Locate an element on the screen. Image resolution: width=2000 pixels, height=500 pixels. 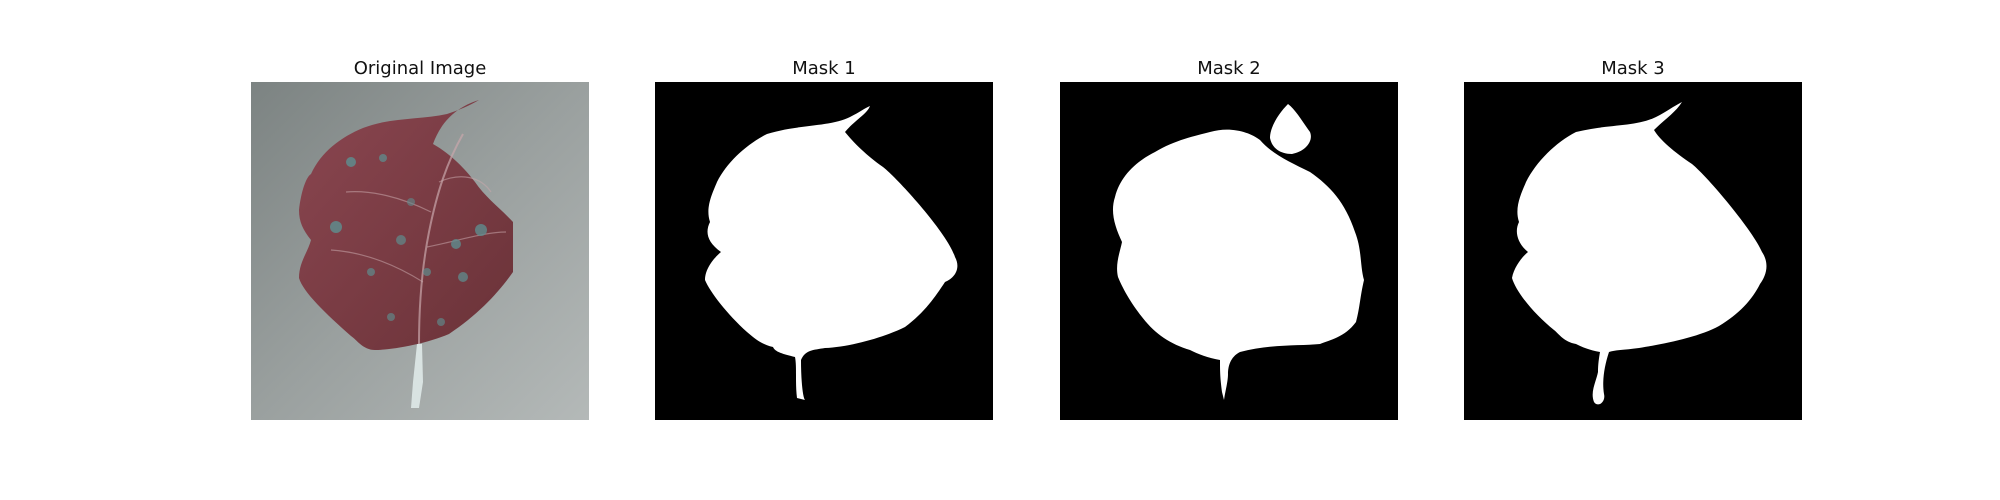
panel-mask-1: Mask 1 is located at coordinates (824, 238).